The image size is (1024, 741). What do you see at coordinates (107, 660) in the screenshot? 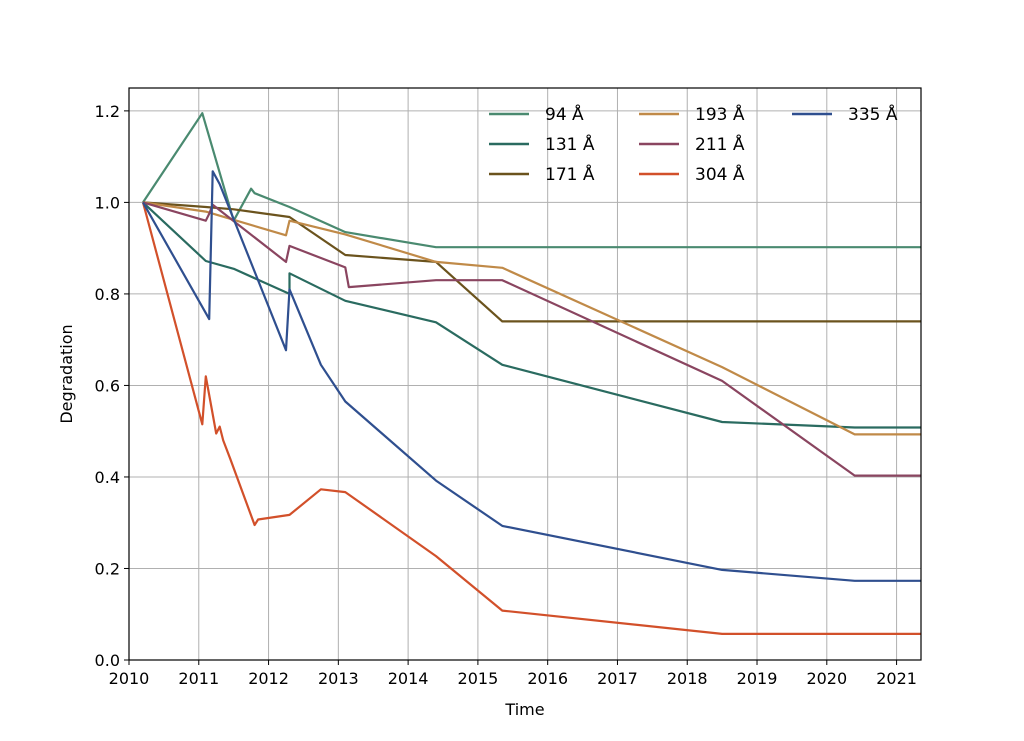
I see `y-tick-label: 0.0` at bounding box center [107, 660].